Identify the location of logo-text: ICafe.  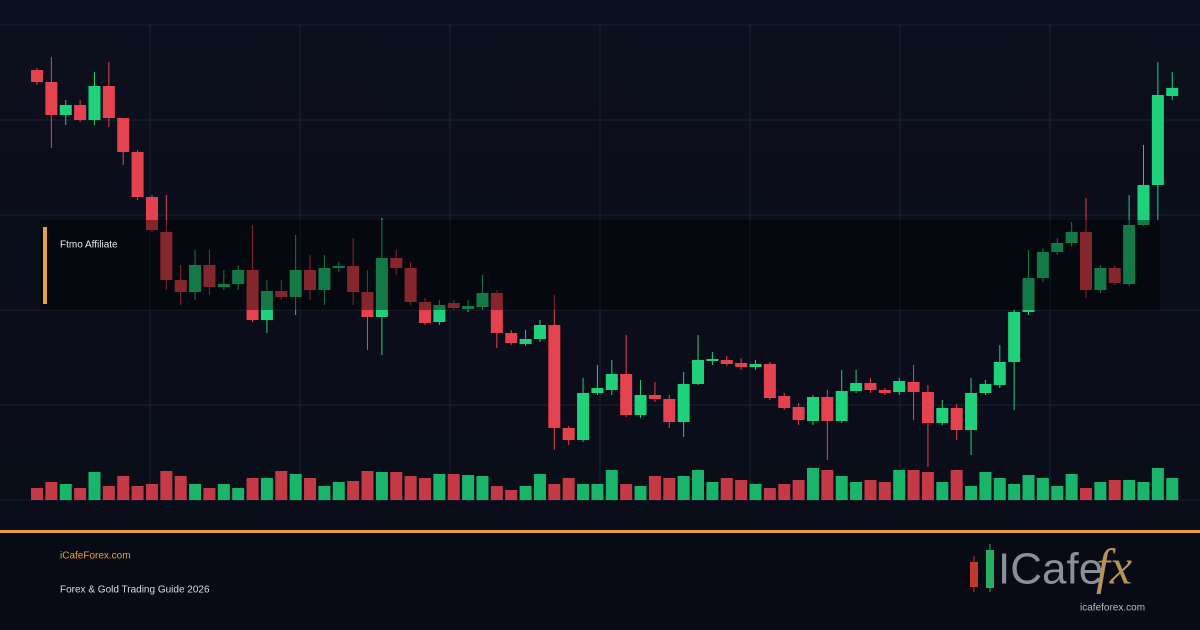
(1050, 569).